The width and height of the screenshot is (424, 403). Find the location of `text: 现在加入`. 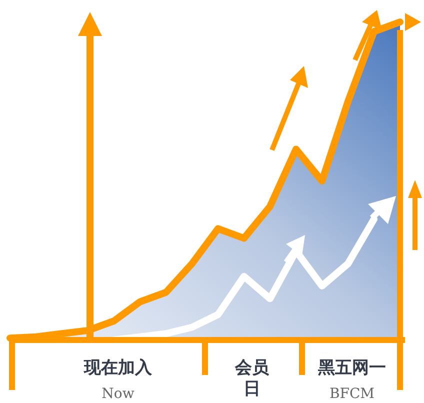

text: 现在加入 is located at coordinates (118, 368).